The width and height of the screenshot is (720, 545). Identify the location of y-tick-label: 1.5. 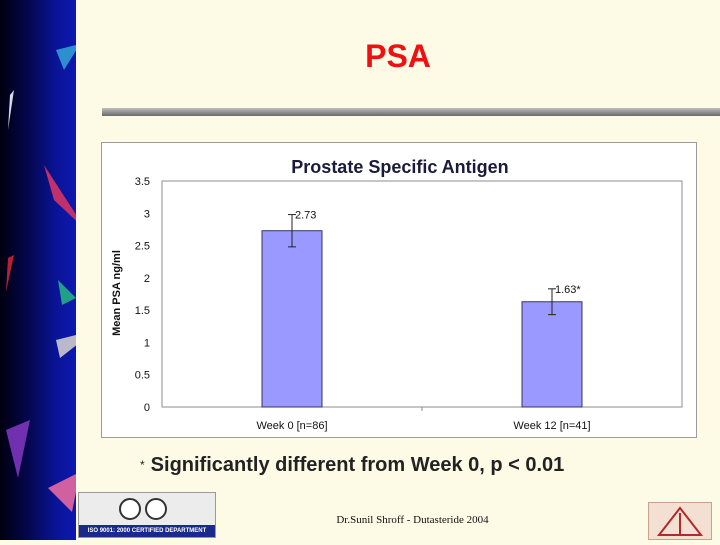
(142, 311).